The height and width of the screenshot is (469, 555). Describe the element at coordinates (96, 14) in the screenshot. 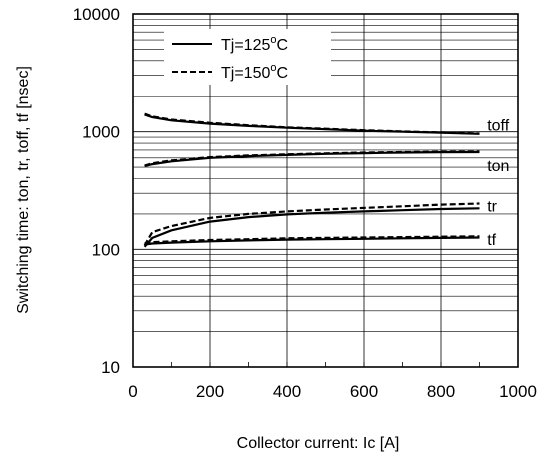

I see `y-tick-label: 10000` at that location.